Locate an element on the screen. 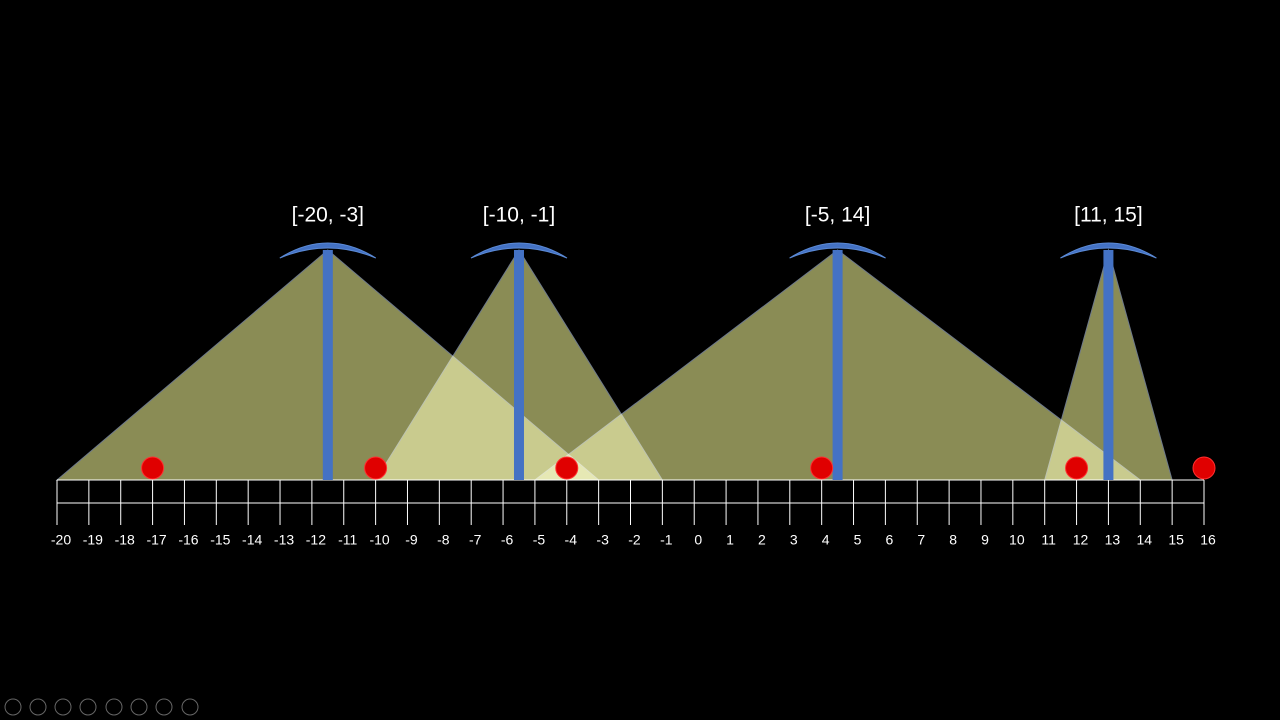 This screenshot has height=720, width=1280. tick-label: 6 is located at coordinates (889, 540).